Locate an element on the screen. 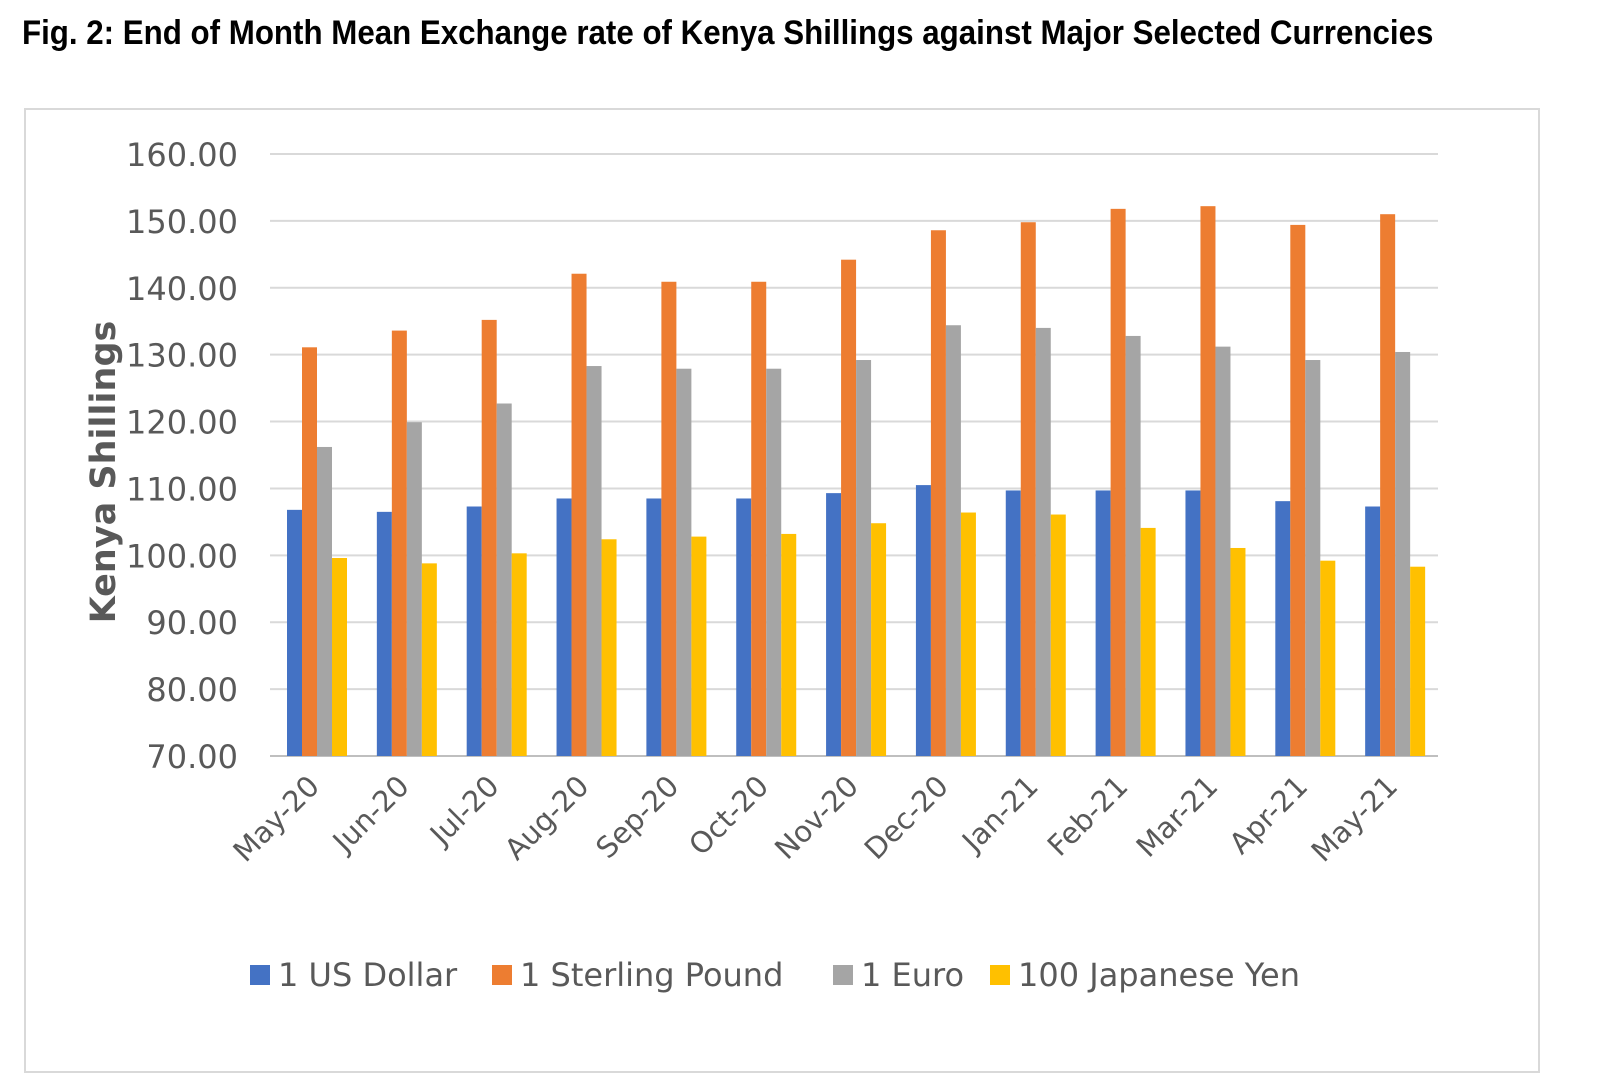 The image size is (1620, 1077). x-category-label: Nov-20 is located at coordinates (816, 817).